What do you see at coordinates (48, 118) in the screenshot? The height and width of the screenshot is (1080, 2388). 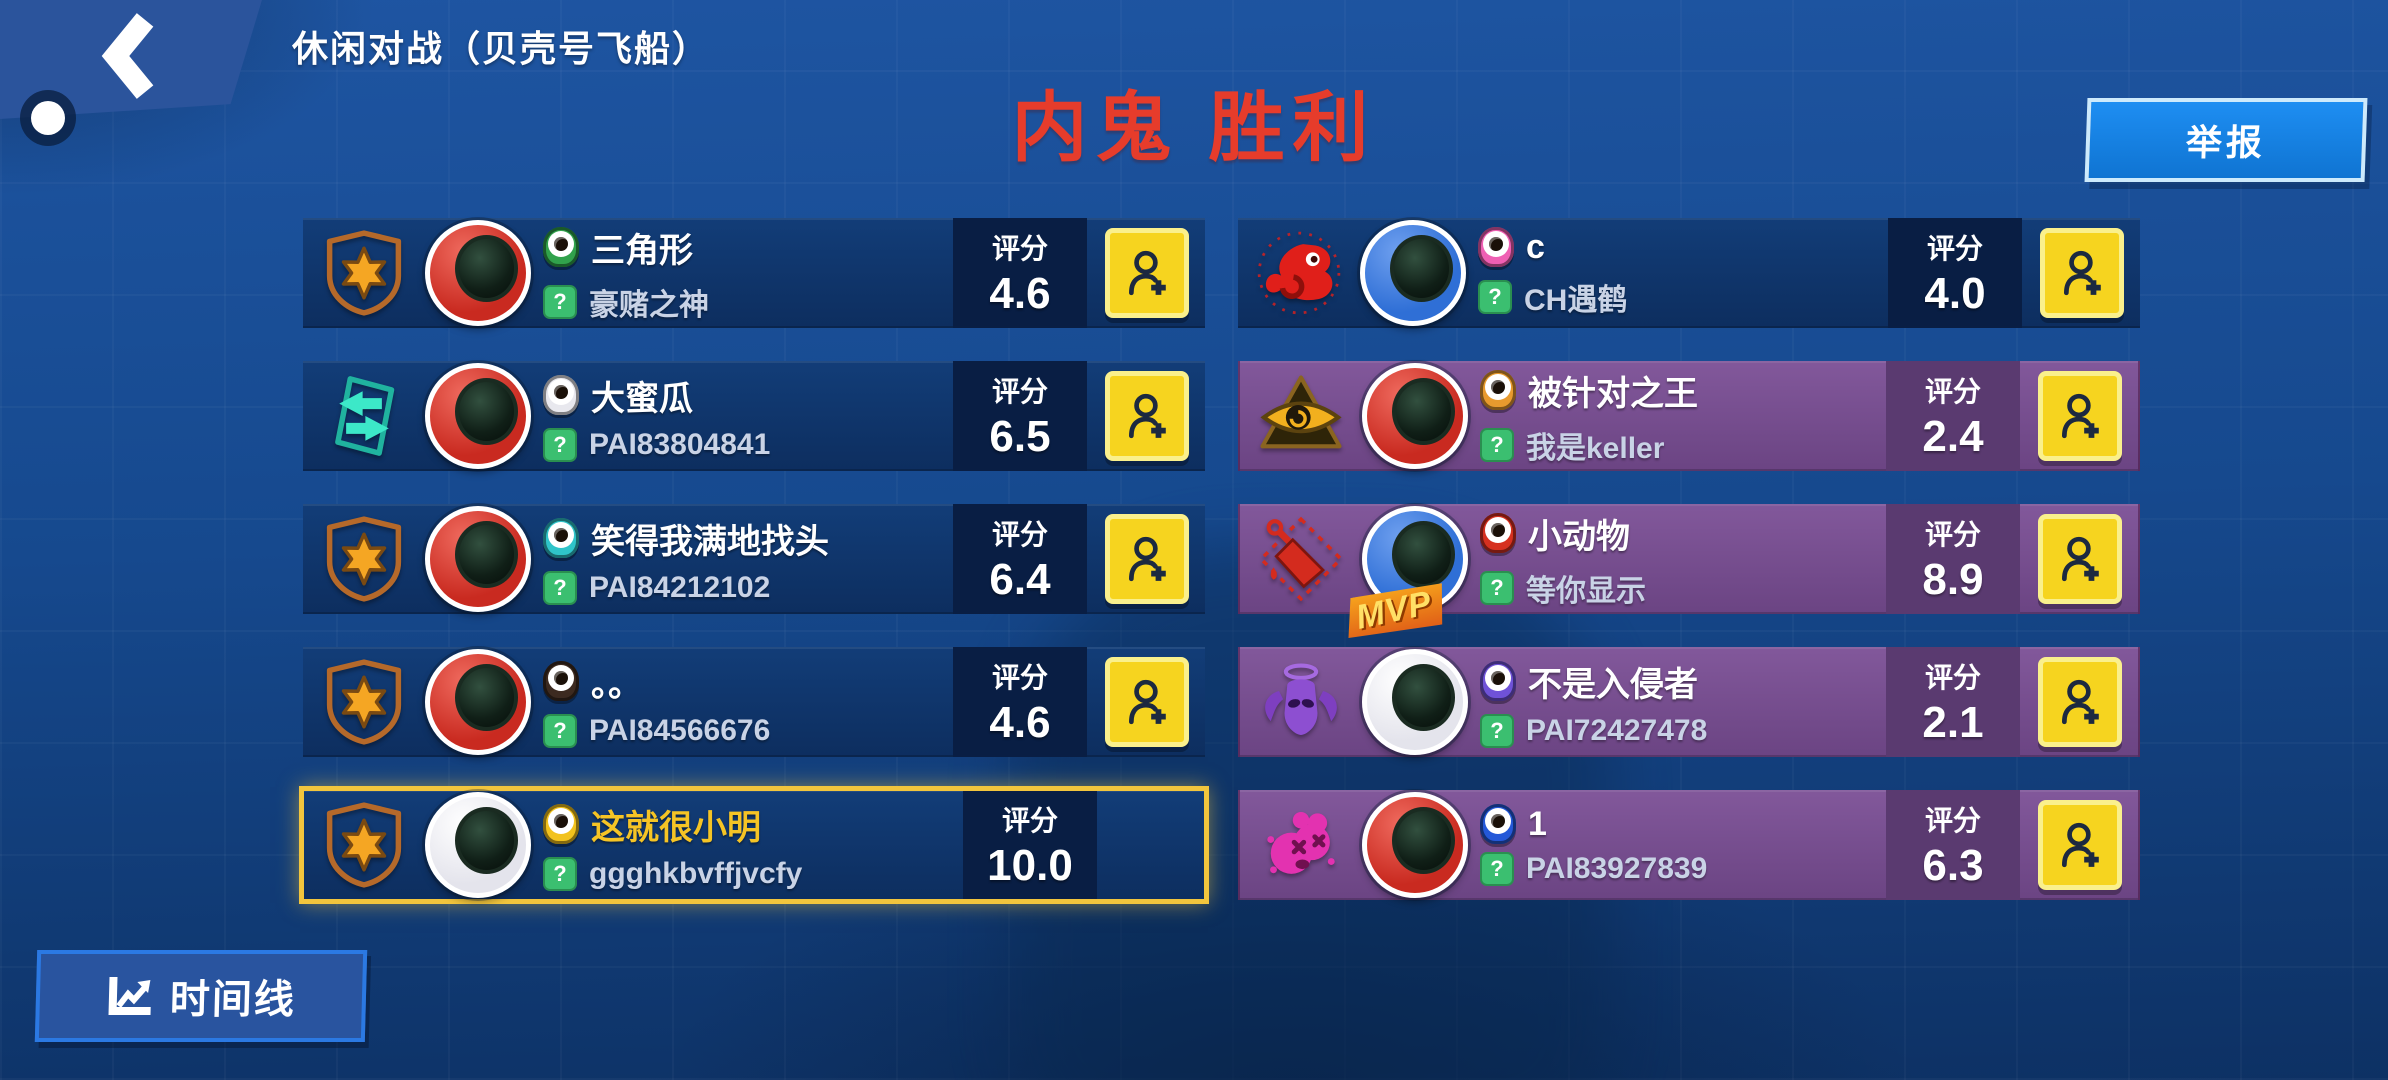 I see `corner-dot` at bounding box center [48, 118].